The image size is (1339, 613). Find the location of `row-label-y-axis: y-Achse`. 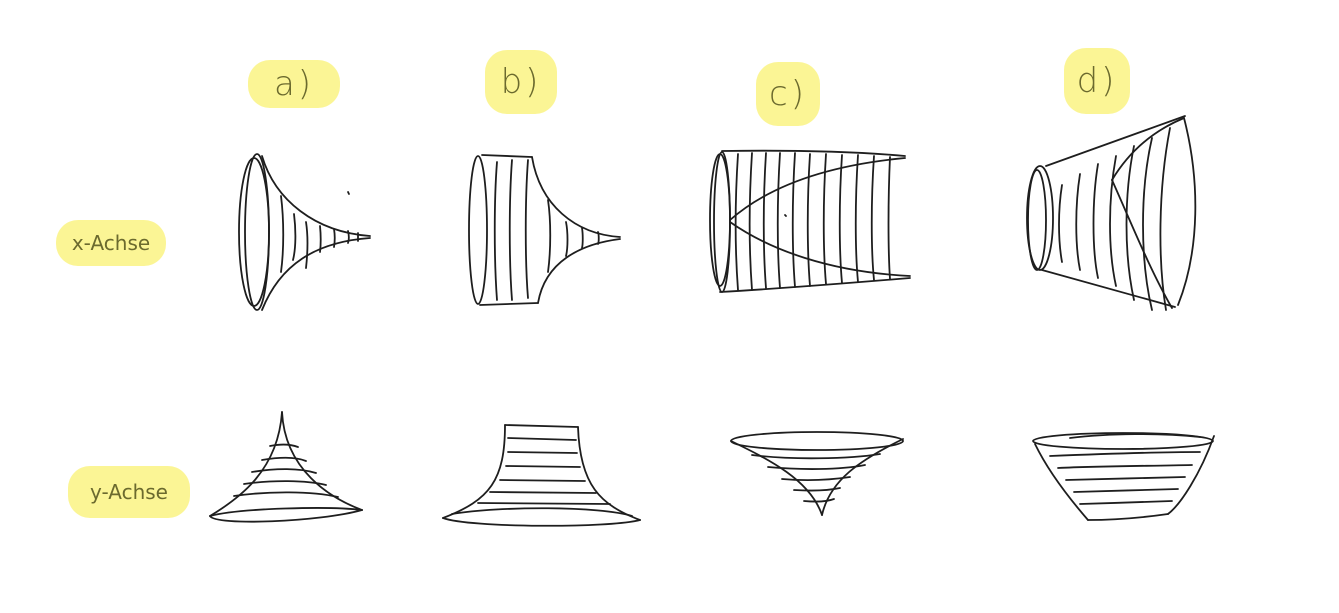

row-label-y-axis: y-Achse is located at coordinates (129, 492).